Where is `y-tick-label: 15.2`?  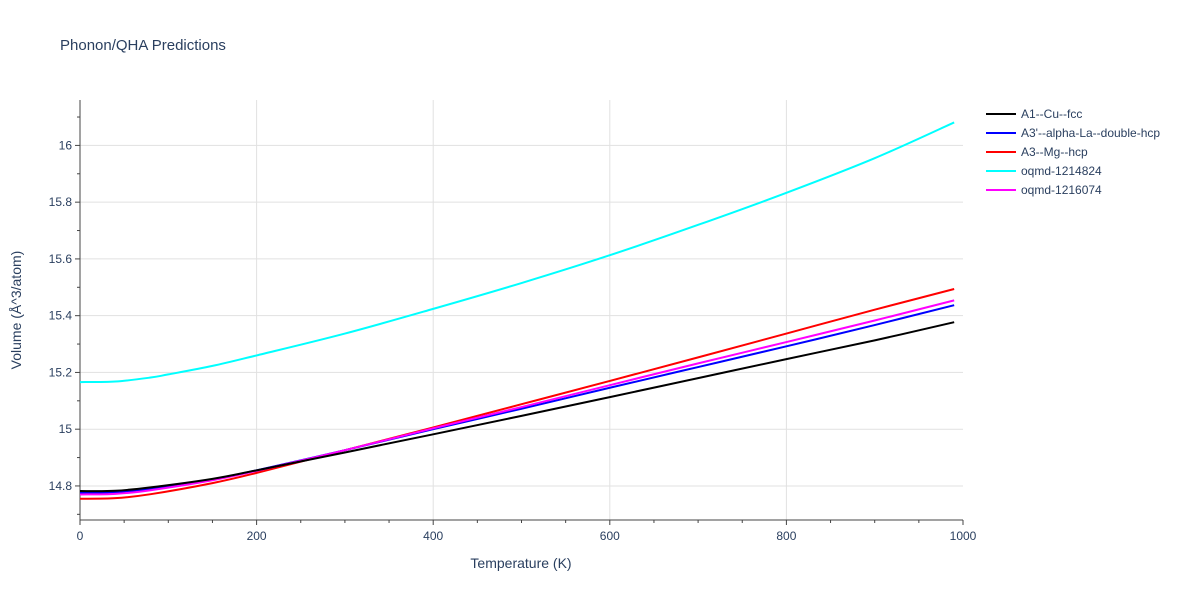 y-tick-label: 15.2 is located at coordinates (61, 372).